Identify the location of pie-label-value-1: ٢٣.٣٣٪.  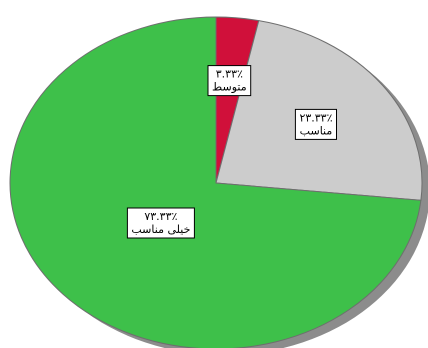
(315, 117).